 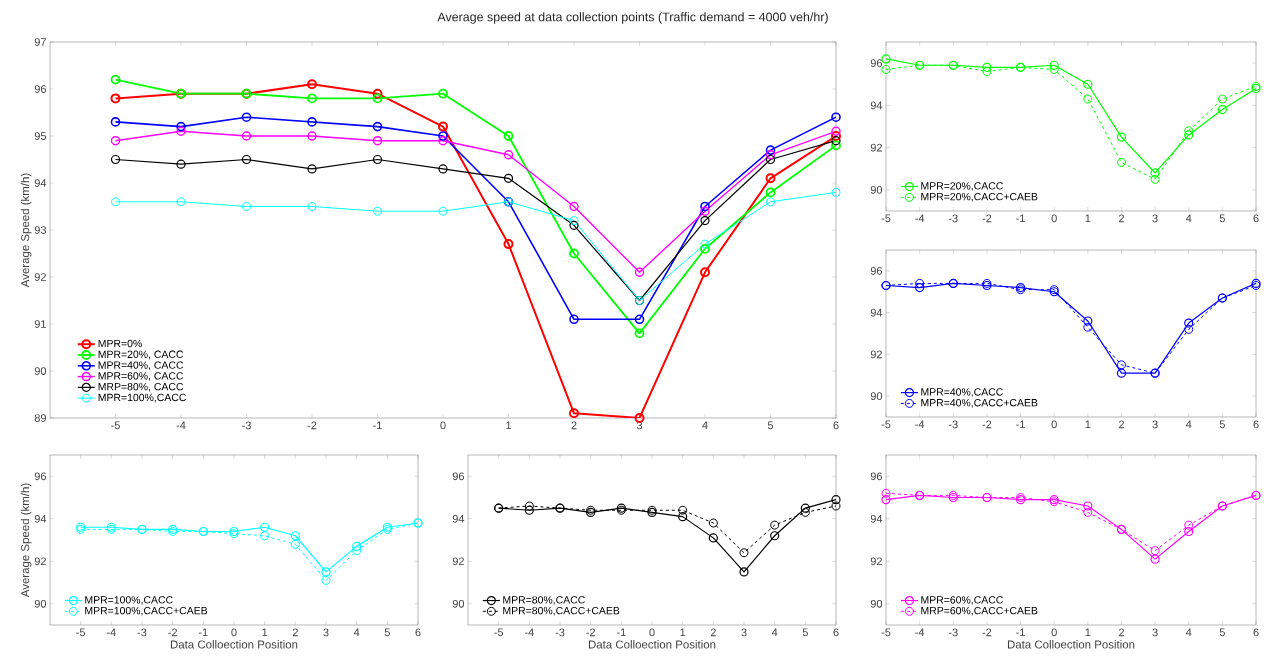 What do you see at coordinates (544, 600) in the screenshot?
I see `legend-label: MPR=80%,CACC` at bounding box center [544, 600].